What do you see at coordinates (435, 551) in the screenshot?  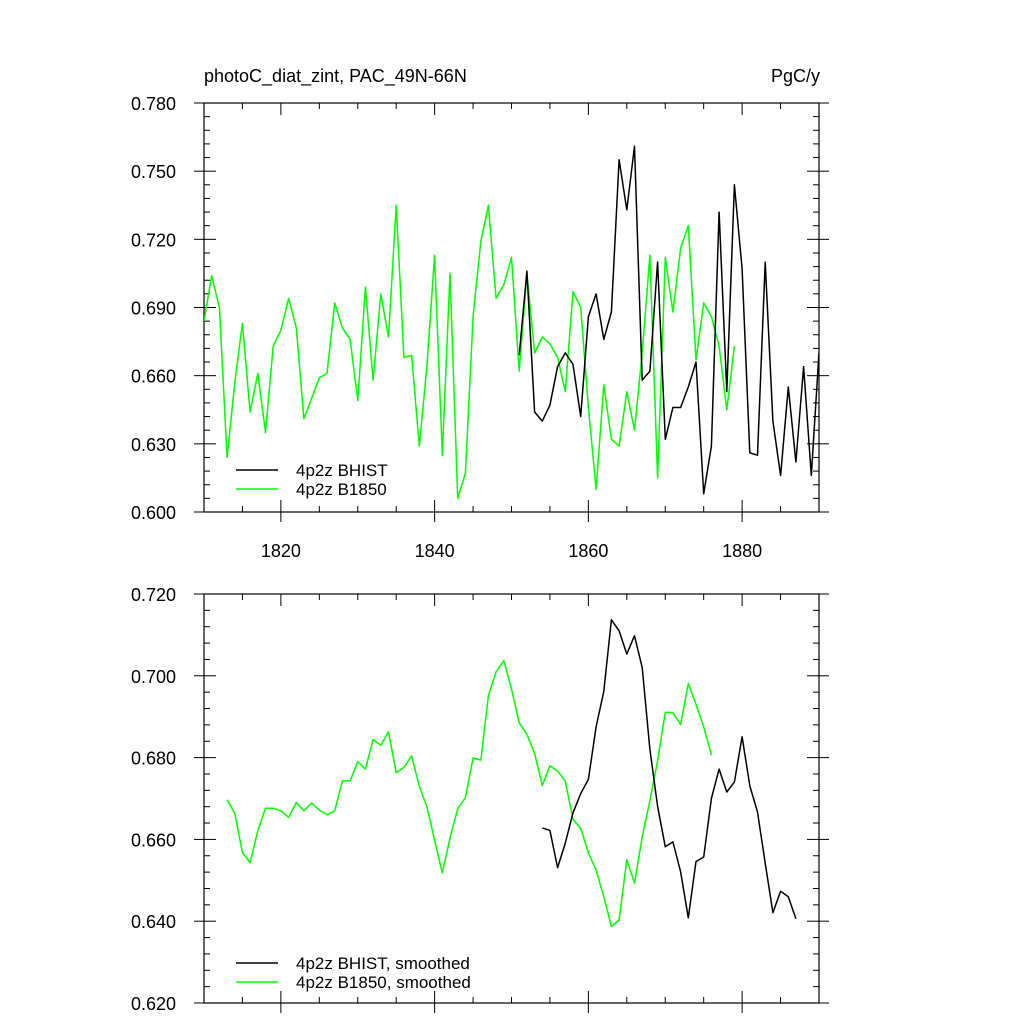 I see `x-tick-label: 1840` at bounding box center [435, 551].